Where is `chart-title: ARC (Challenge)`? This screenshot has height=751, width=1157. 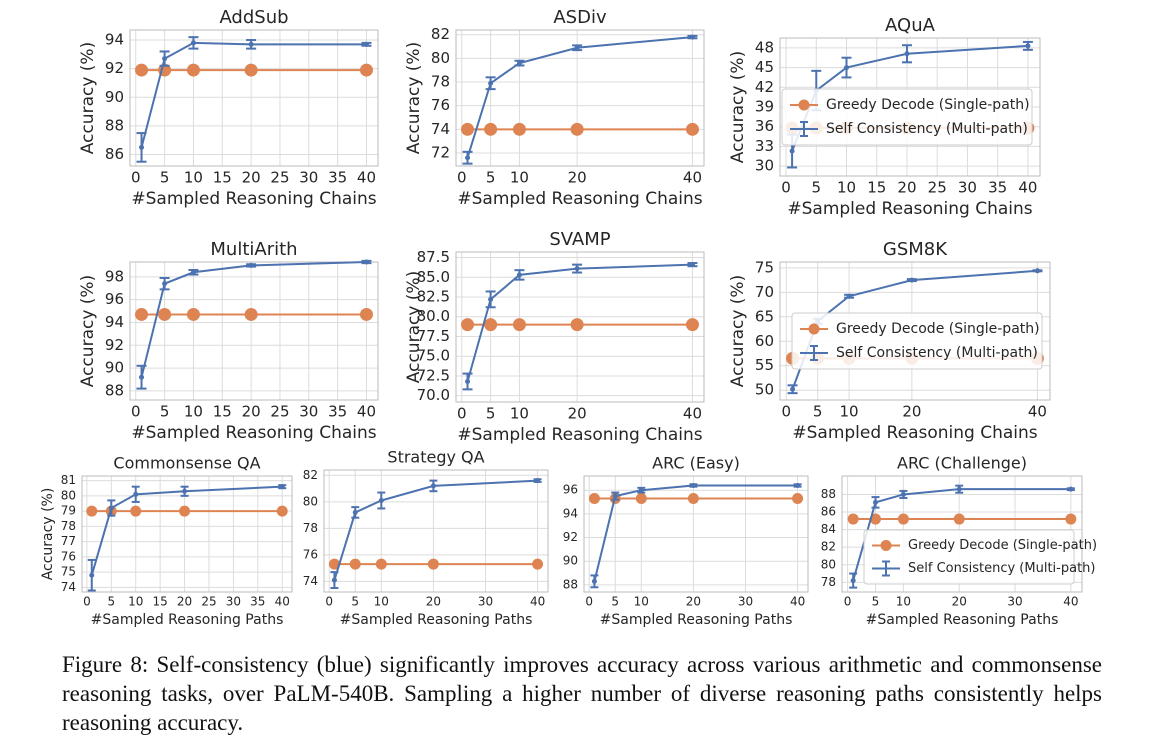
chart-title: ARC (Challenge) is located at coordinates (962, 463).